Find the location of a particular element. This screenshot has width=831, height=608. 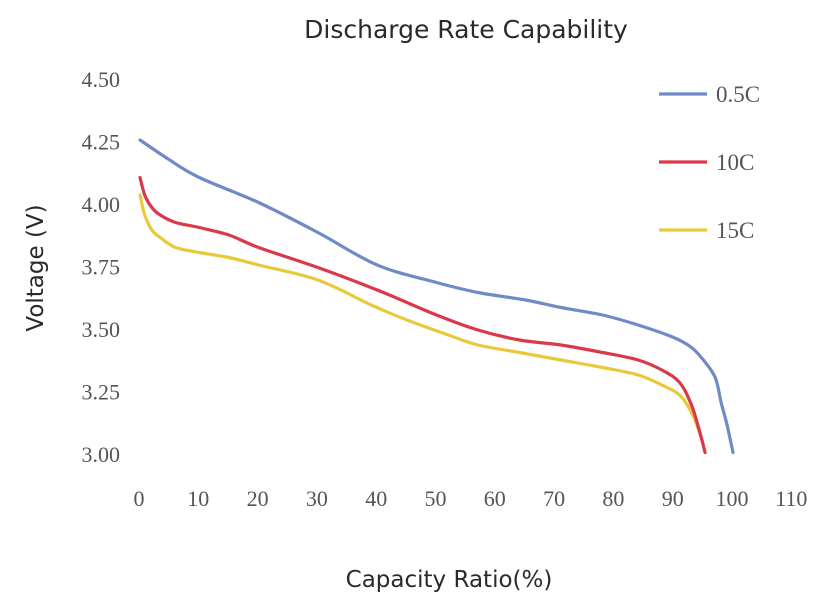

legend-label: 0.5C is located at coordinates (738, 94).